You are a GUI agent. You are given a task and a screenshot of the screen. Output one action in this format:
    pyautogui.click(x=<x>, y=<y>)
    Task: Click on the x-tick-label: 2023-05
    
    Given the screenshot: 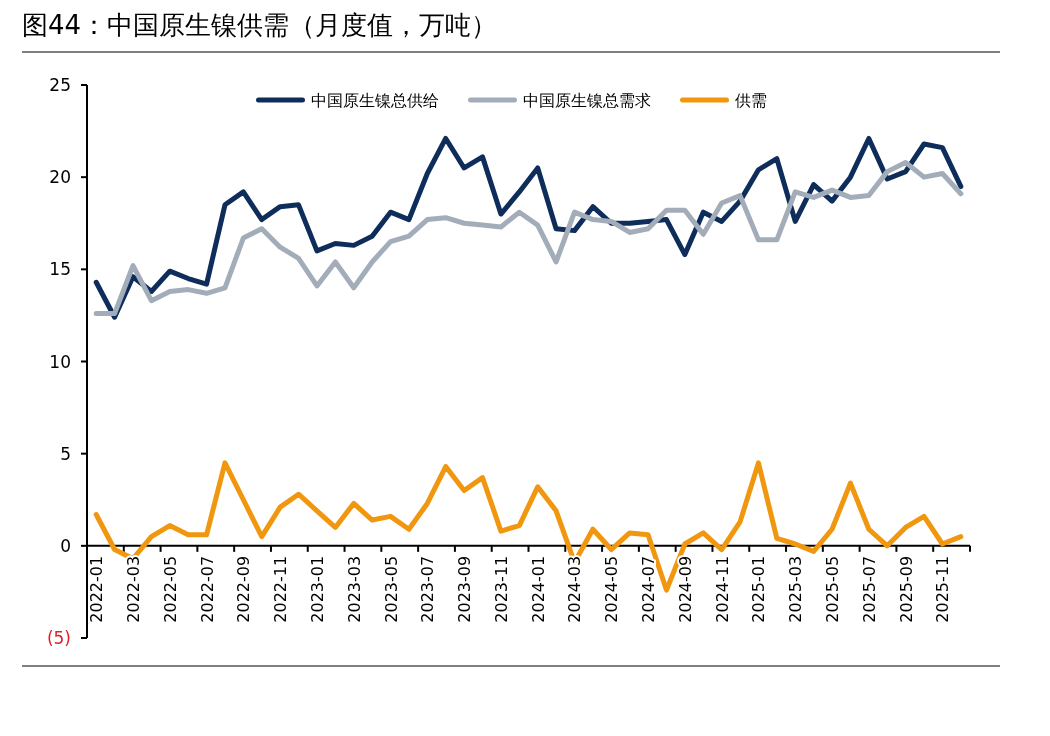 What is the action you would take?
    pyautogui.click(x=391, y=589)
    